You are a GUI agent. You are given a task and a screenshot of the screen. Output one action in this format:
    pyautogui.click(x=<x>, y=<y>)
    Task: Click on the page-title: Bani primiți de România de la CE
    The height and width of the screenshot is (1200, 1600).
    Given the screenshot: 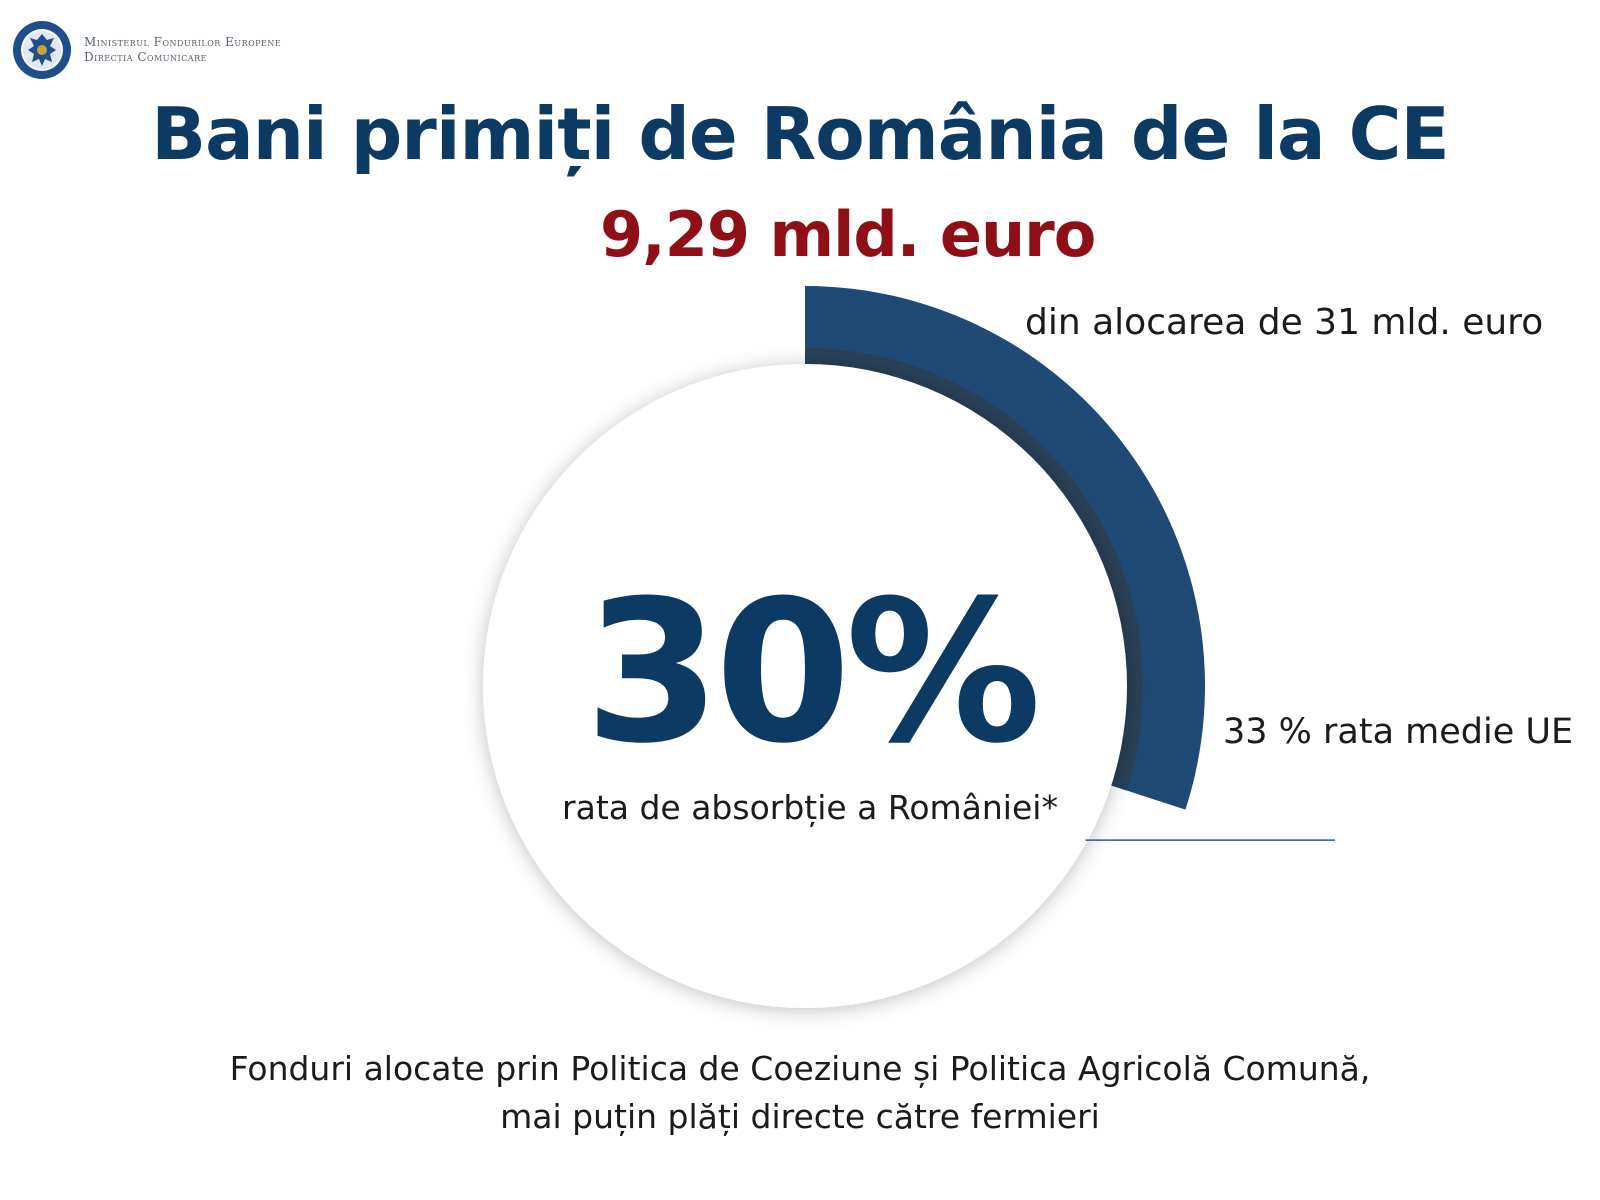 What is the action you would take?
    pyautogui.click(x=800, y=134)
    